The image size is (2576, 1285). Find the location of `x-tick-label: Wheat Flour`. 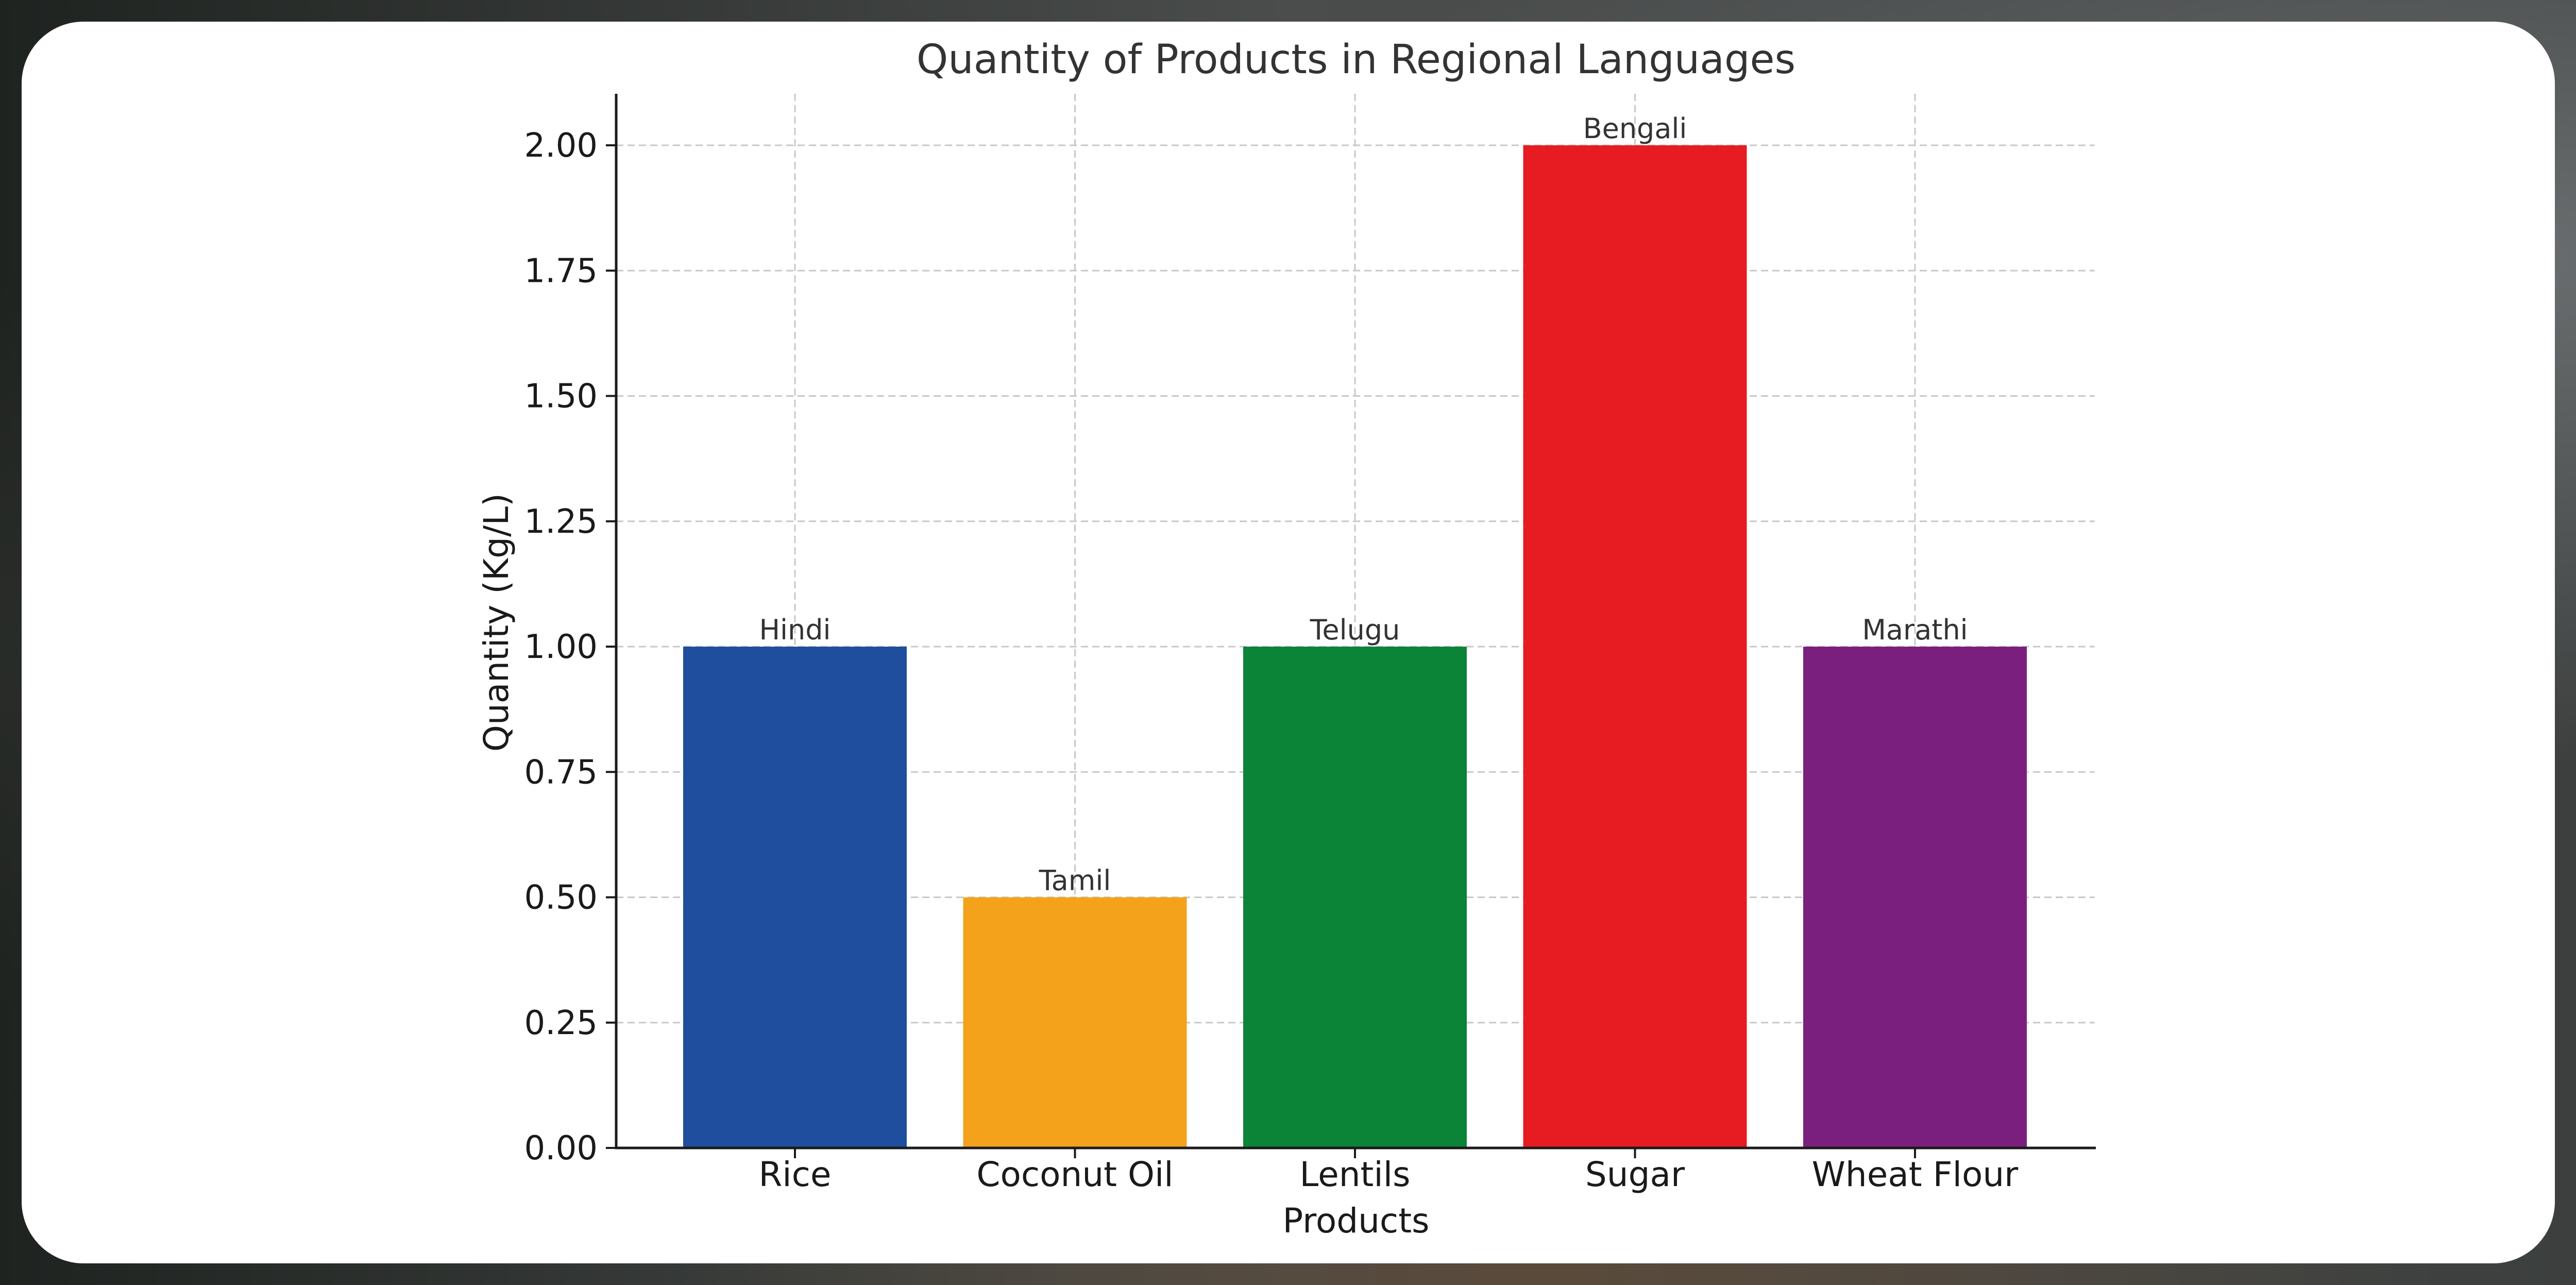

x-tick-label: Wheat Flour is located at coordinates (1915, 1174).